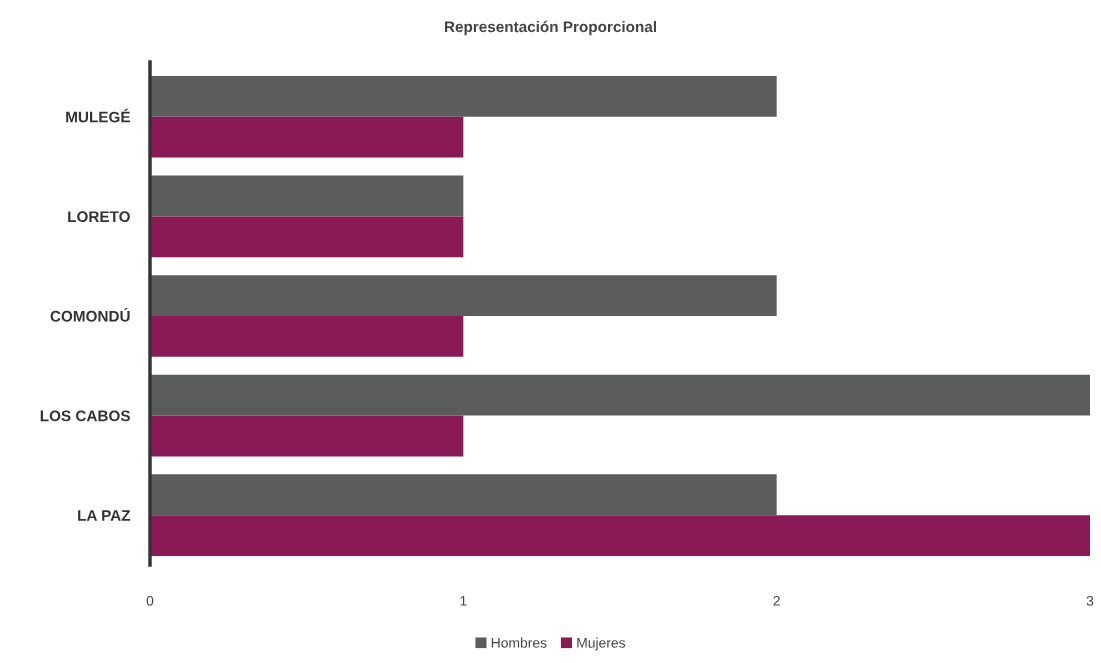  I want to click on legend-label: Mujeres, so click(601, 644).